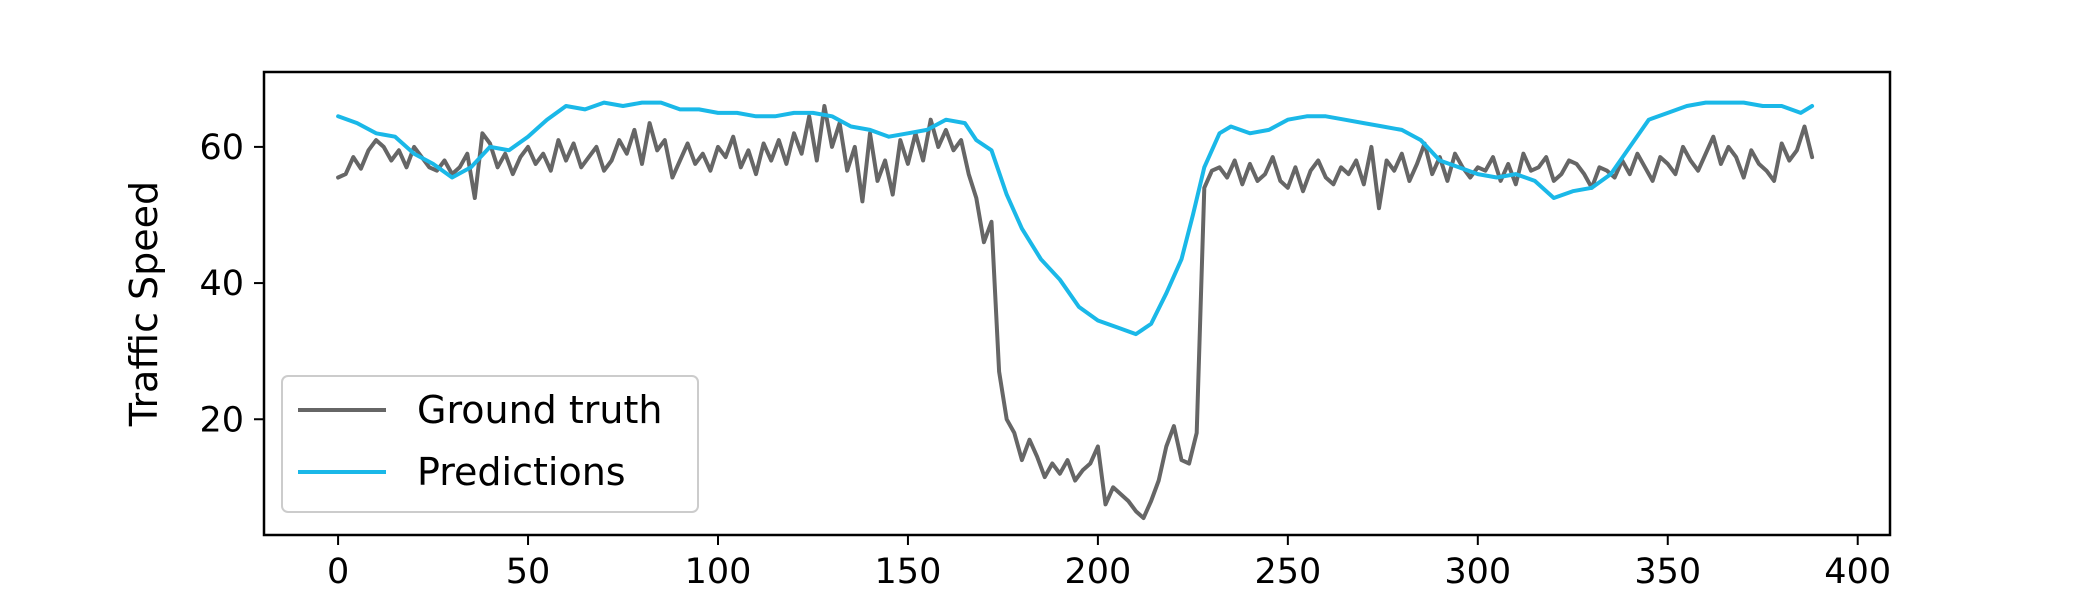 The image size is (2100, 600). What do you see at coordinates (221, 284) in the screenshot?
I see `y-tick-label: 40` at bounding box center [221, 284].